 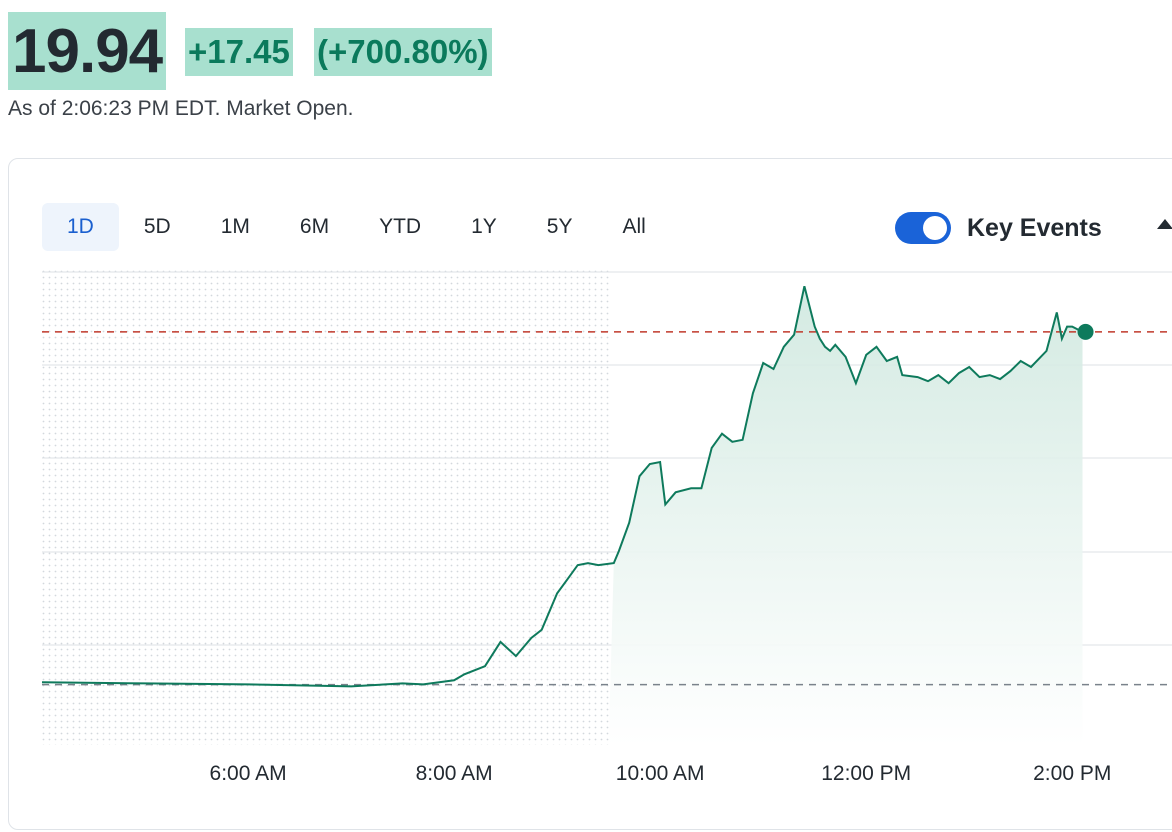 I want to click on x-axis-ticks: 6:00 AM 8:00 AM 10:00 AM 12:00 PM 2:00 PM, so click(x=661, y=773).